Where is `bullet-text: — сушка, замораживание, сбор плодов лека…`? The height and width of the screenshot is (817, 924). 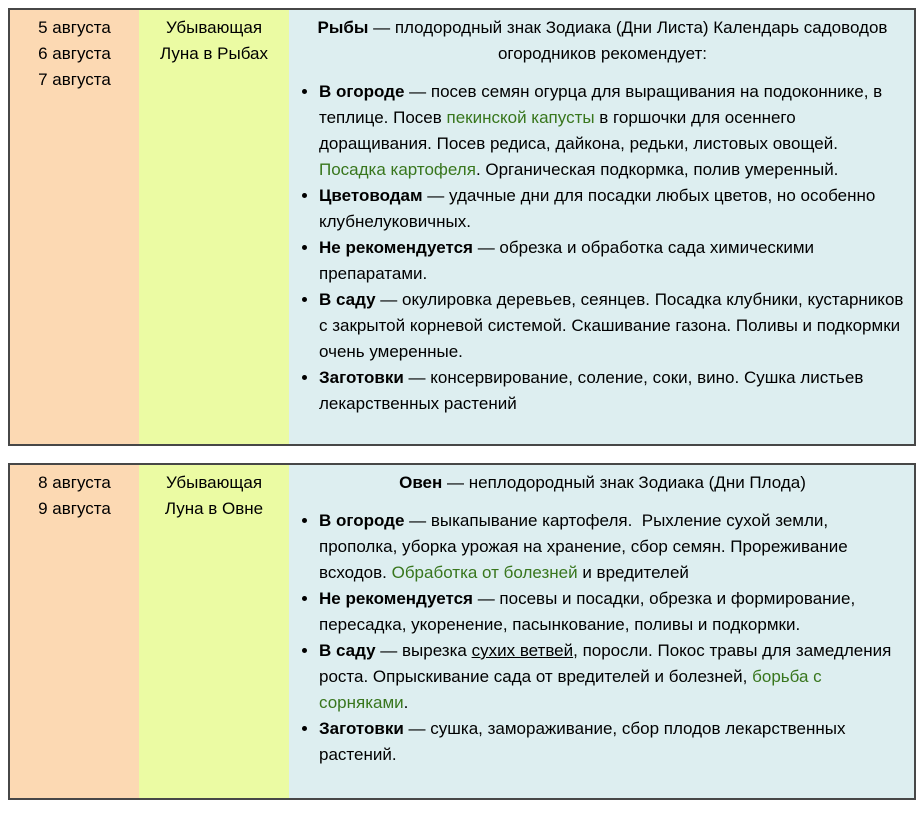 bullet-text: — сушка, замораживание, сбор плодов лека… is located at coordinates (582, 741).